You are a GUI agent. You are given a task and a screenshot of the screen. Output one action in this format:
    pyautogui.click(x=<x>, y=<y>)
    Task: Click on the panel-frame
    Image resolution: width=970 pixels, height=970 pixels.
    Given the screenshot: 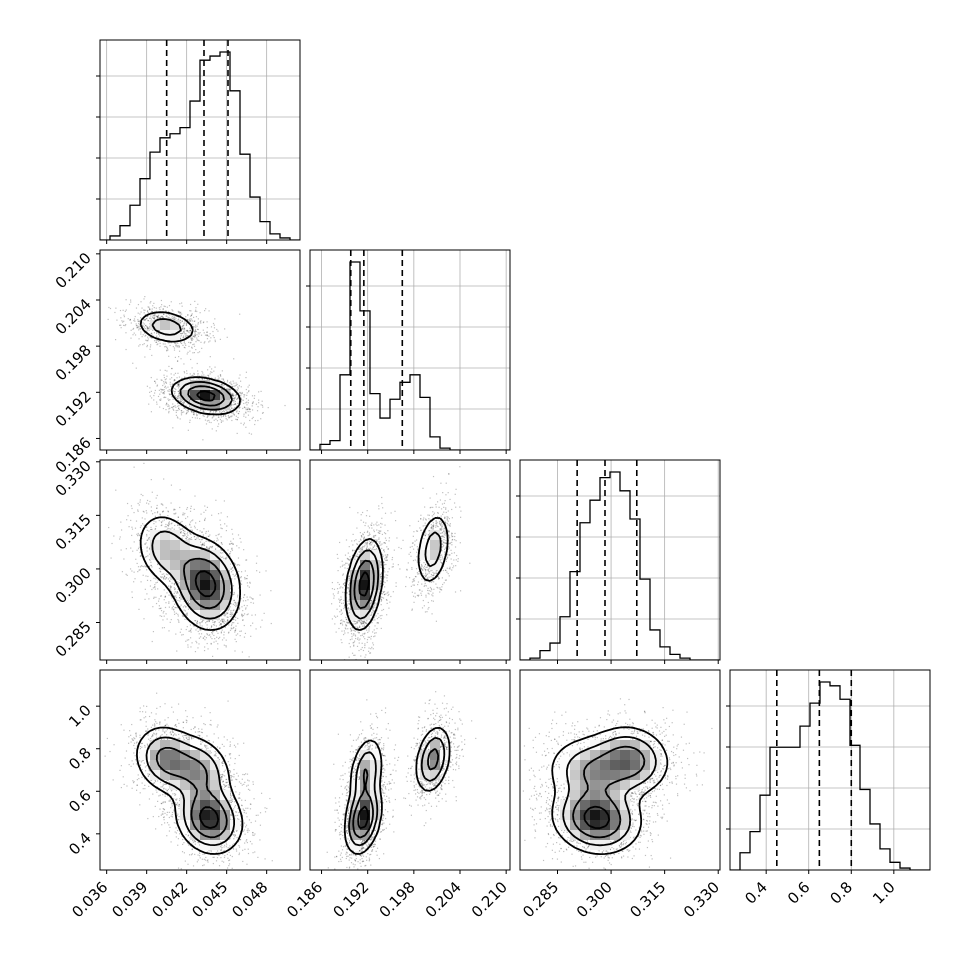 What is the action you would take?
    pyautogui.click(x=200, y=140)
    